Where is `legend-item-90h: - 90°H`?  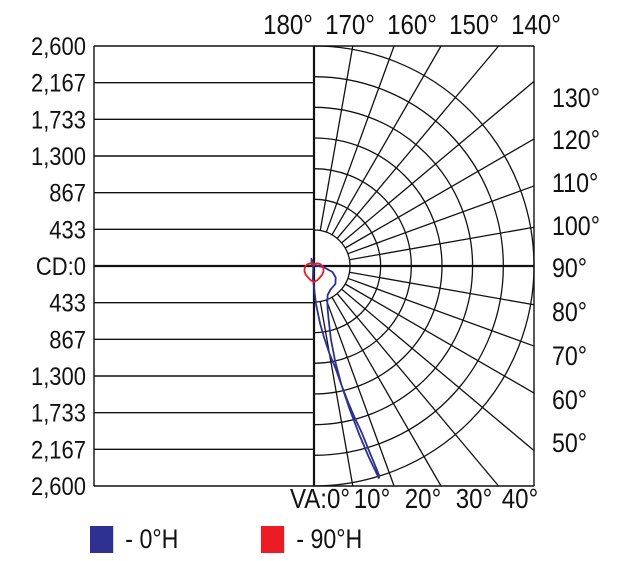 legend-item-90h: - 90°H is located at coordinates (311, 539).